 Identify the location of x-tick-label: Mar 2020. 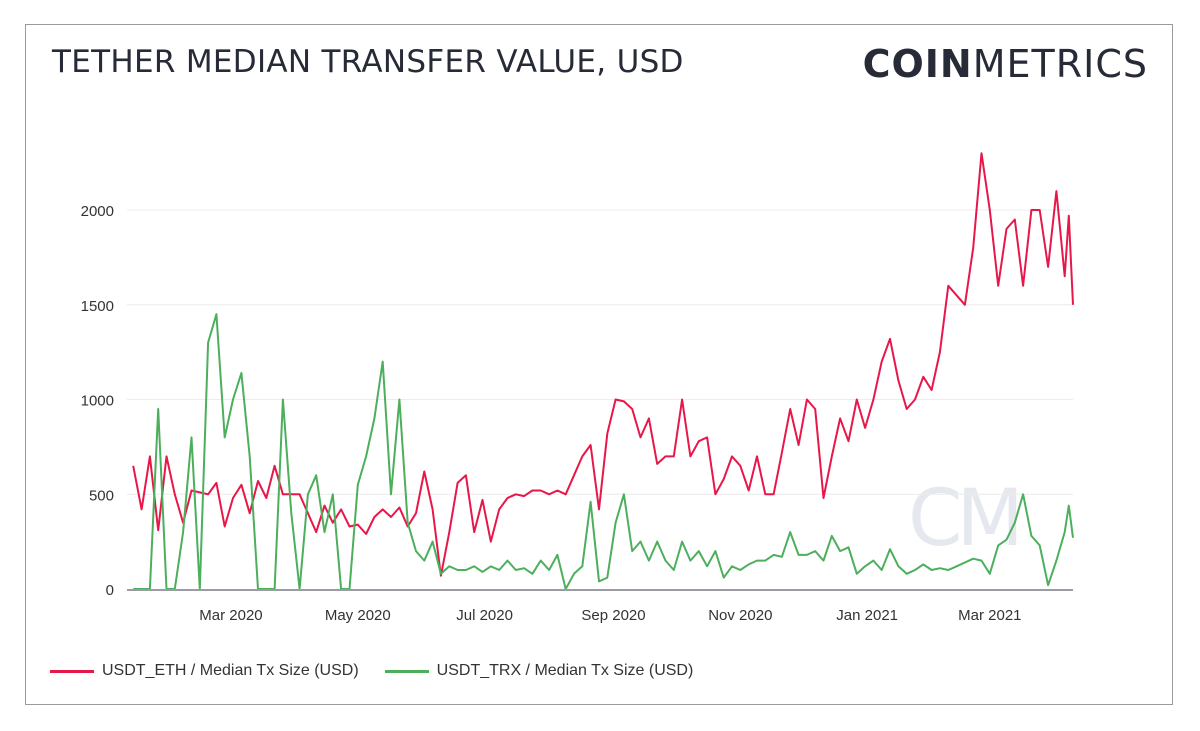
(230, 615).